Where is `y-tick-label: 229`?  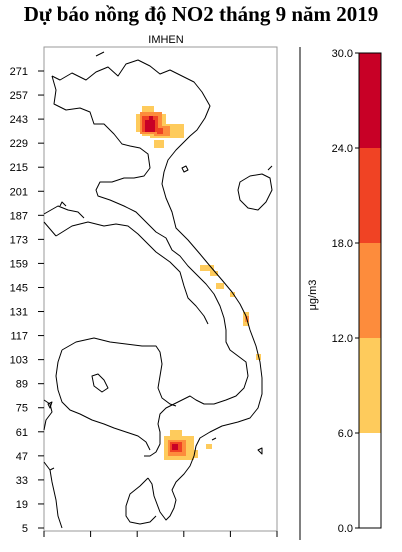
y-tick-label: 229 is located at coordinates (19, 144).